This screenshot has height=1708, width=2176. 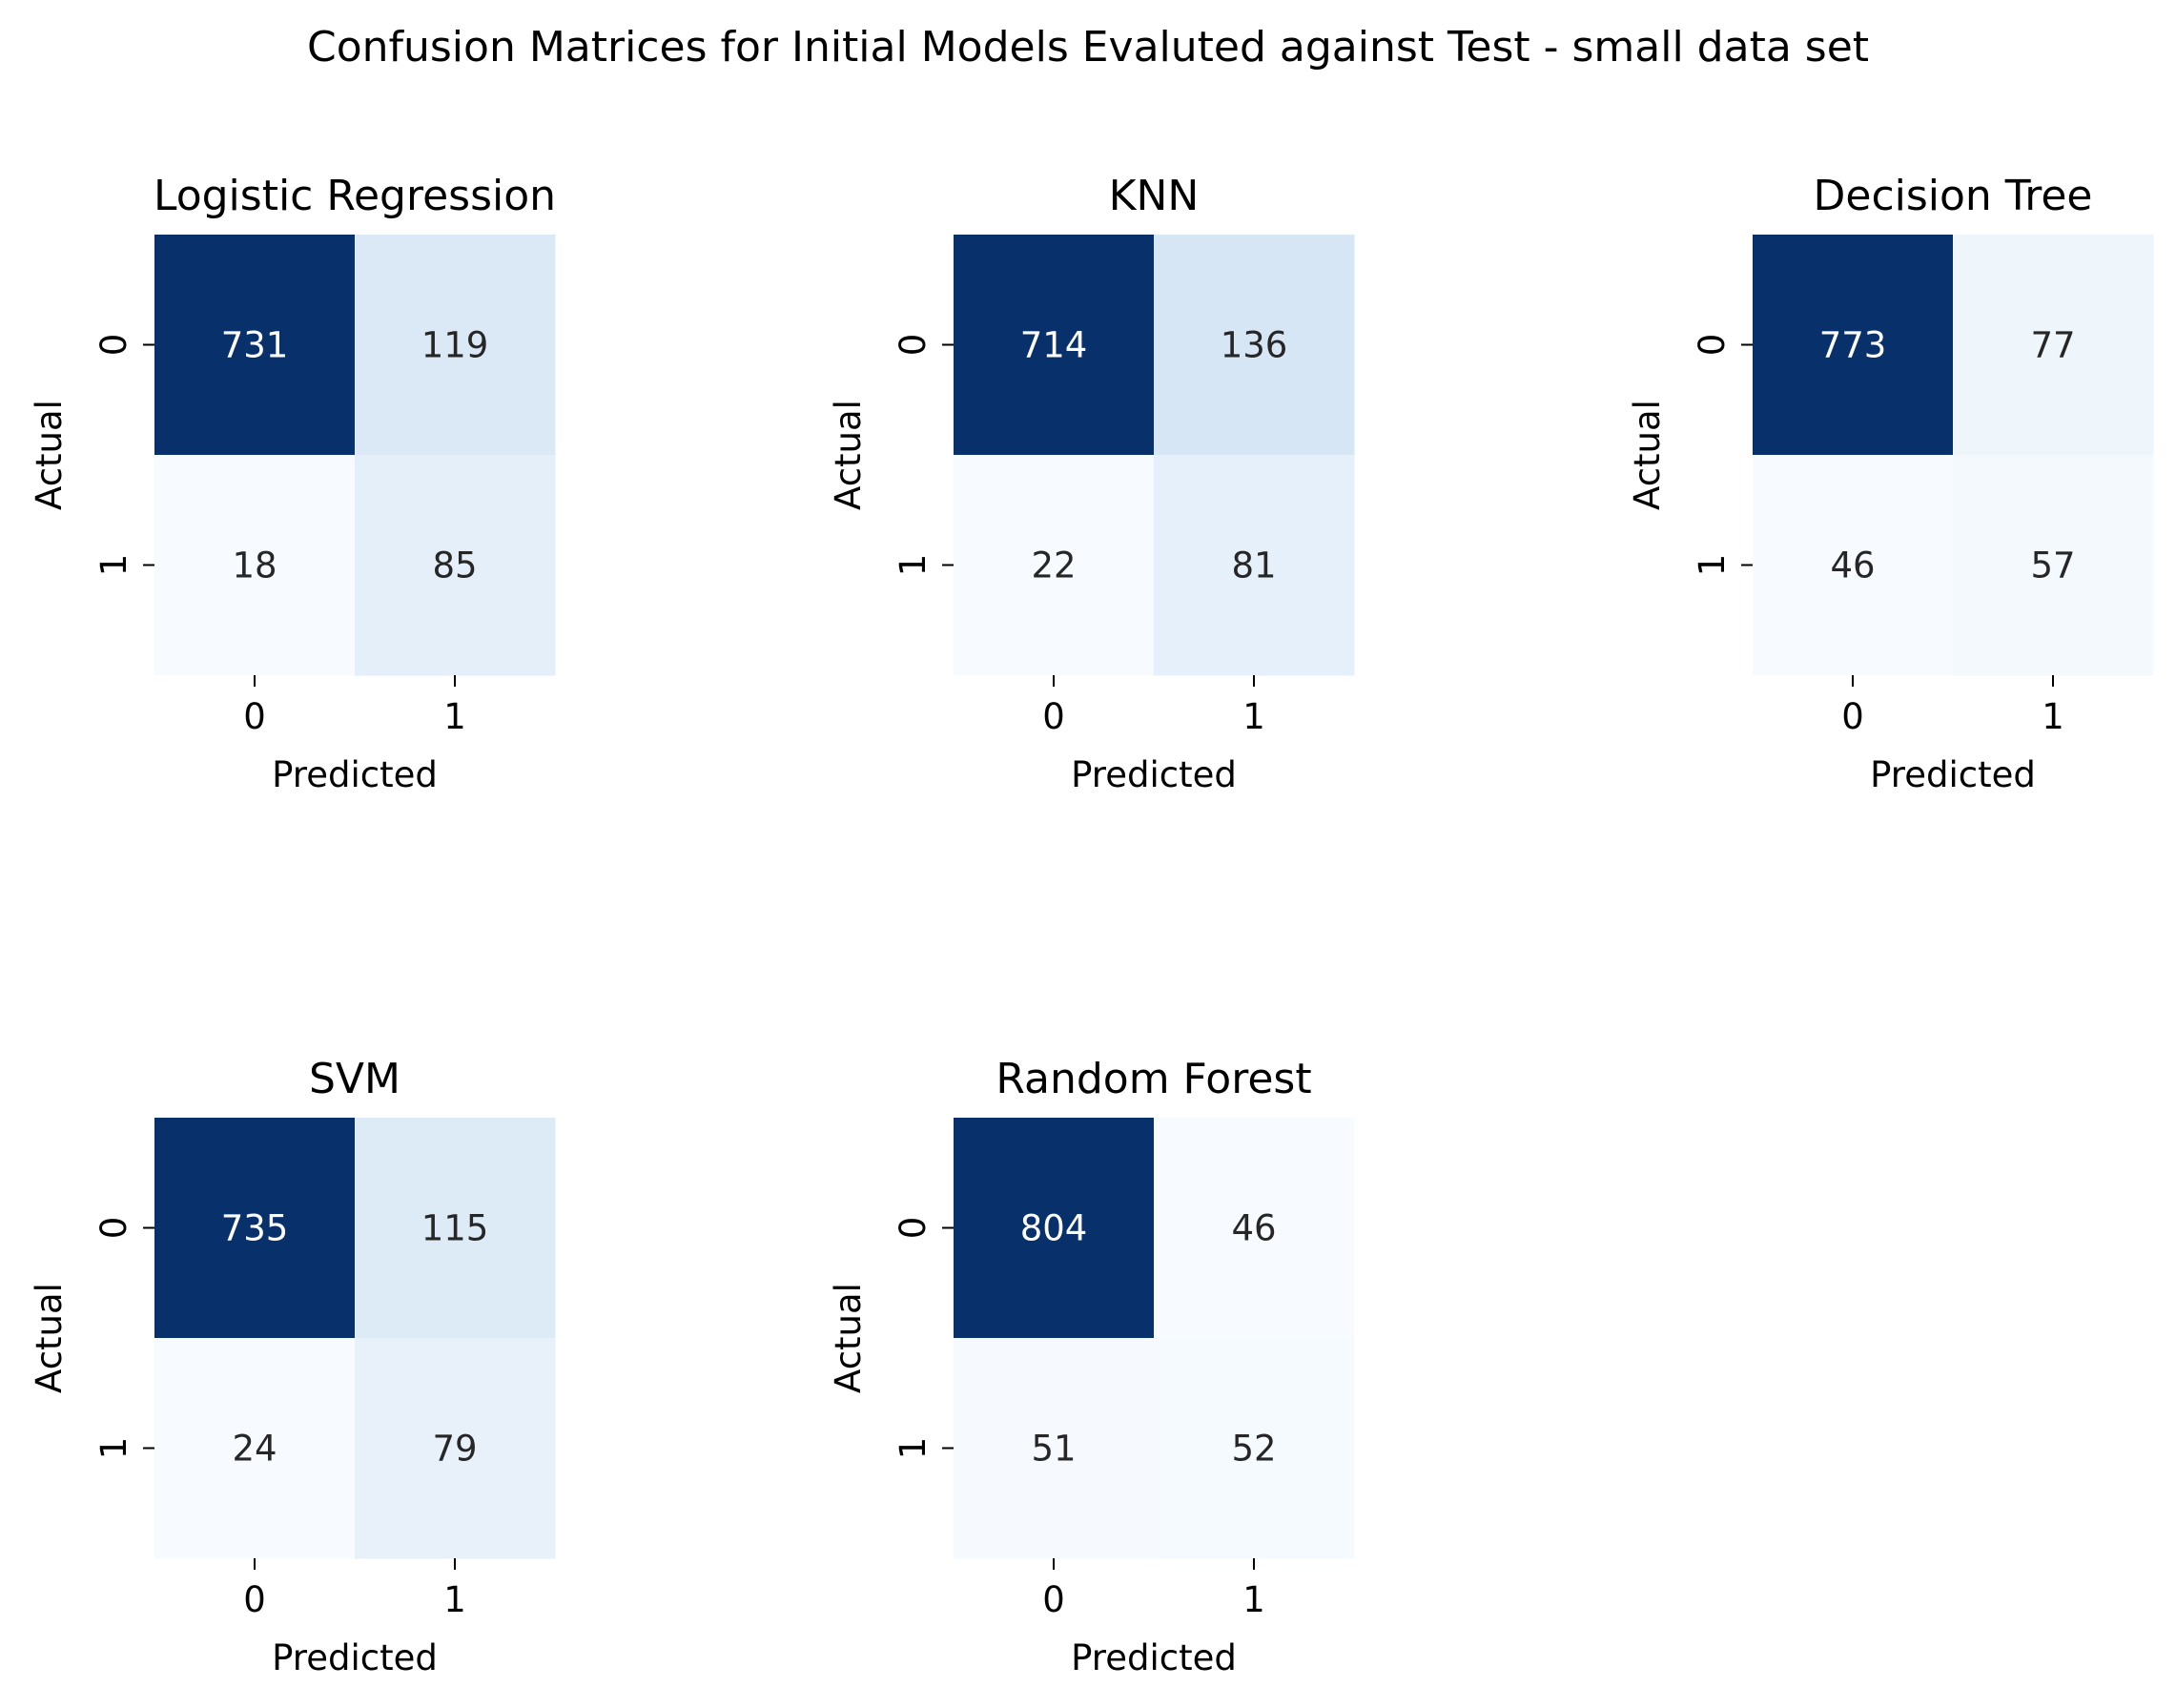 I want to click on cell-value-label: 714, so click(x=1054, y=345).